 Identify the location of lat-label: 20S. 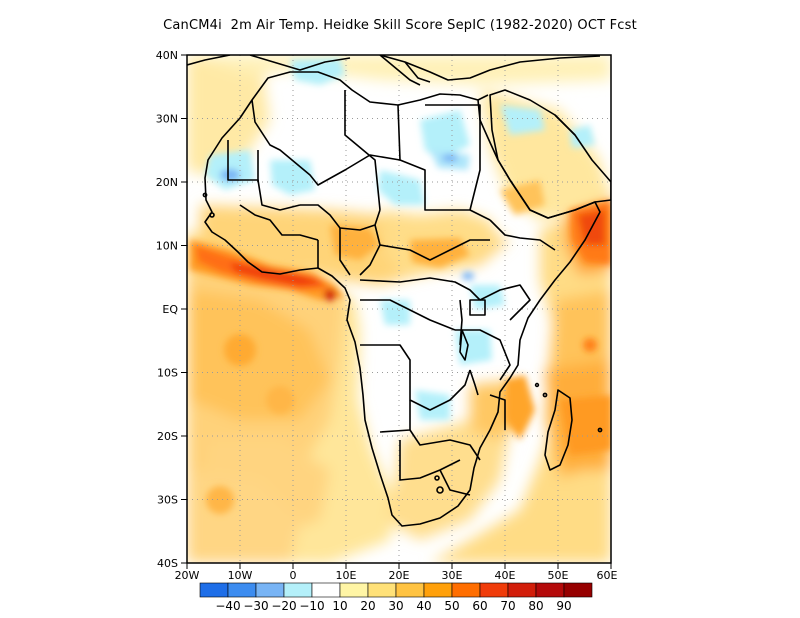
(167, 436).